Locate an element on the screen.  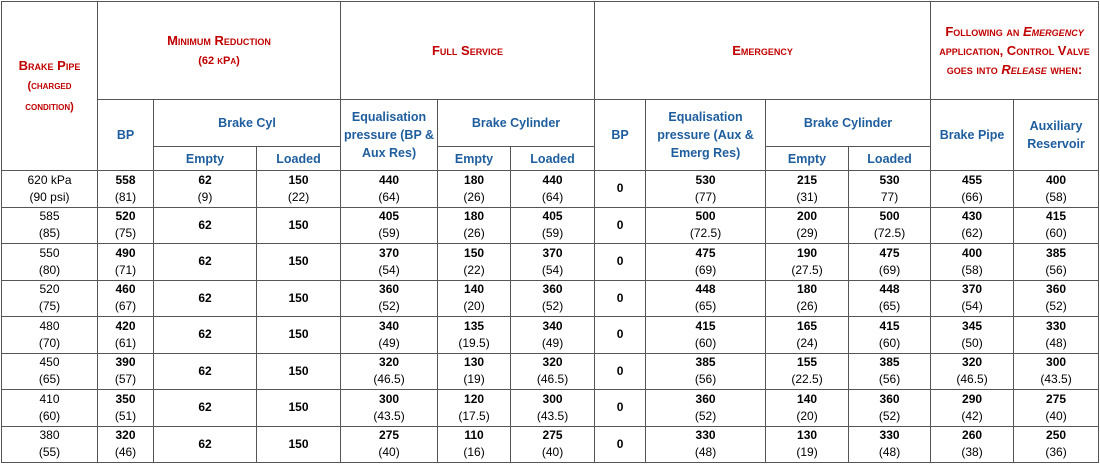
table-cell: 480 (70) is located at coordinates (49, 335).